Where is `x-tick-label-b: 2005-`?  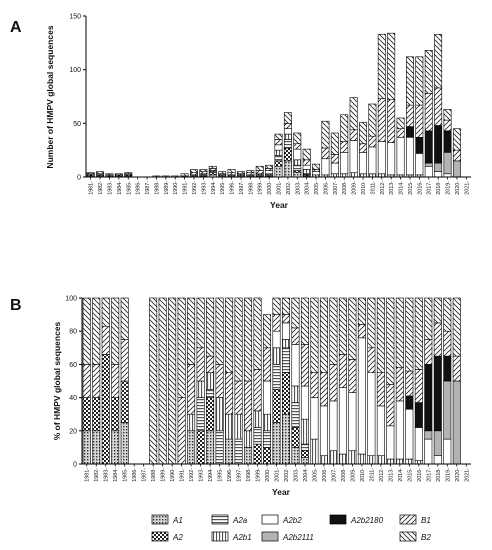 x-tick-label-b: 2005- is located at coordinates (315, 475).